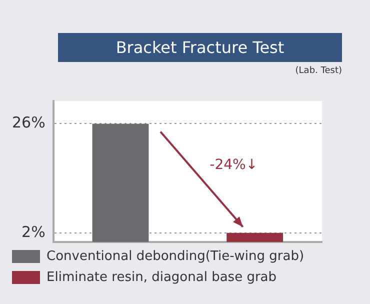 The image size is (370, 304). Describe the element at coordinates (175, 256) in the screenshot. I see `legend-label: Conventional debonding(Tie-wing grab)` at that location.